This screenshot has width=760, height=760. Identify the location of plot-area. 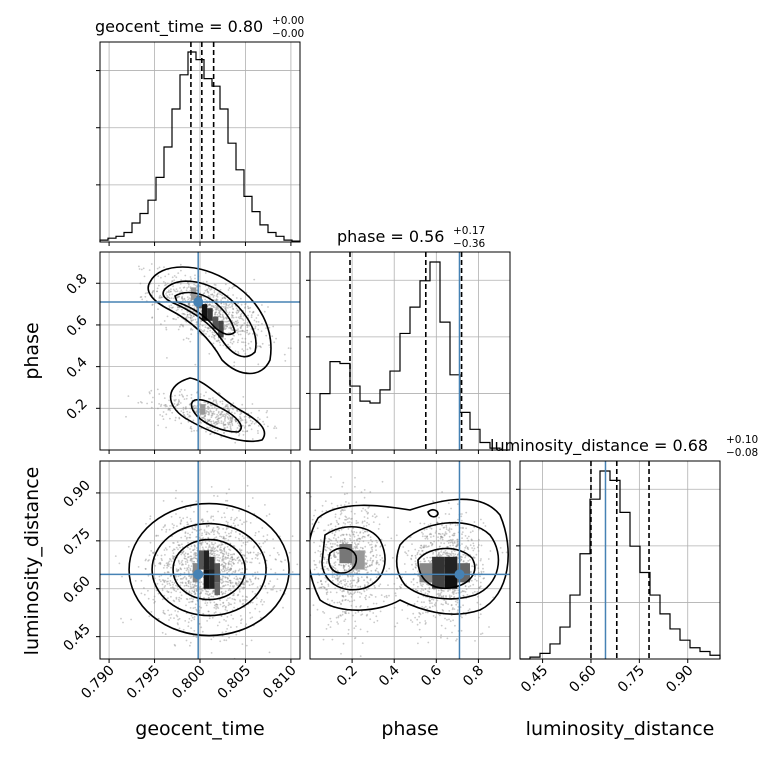
(206, 571).